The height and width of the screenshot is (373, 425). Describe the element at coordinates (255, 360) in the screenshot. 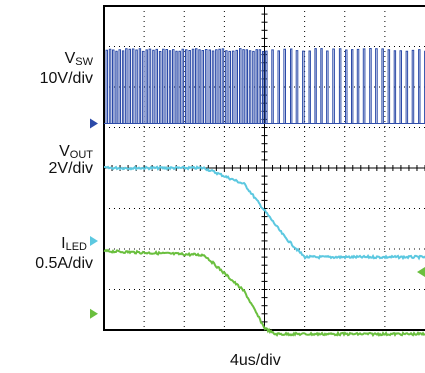

I see `time-scale-label: 4us/div` at that location.